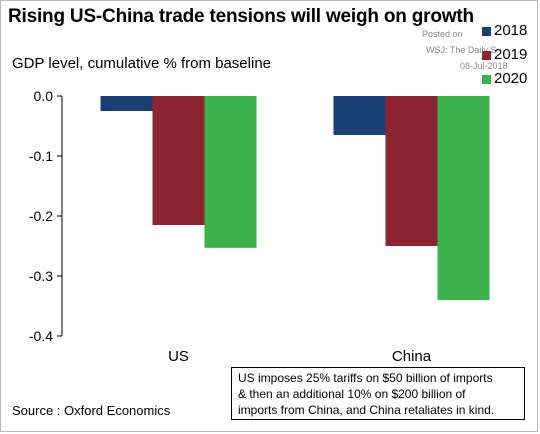  I want to click on x-tick-label-china: China, so click(412, 356).